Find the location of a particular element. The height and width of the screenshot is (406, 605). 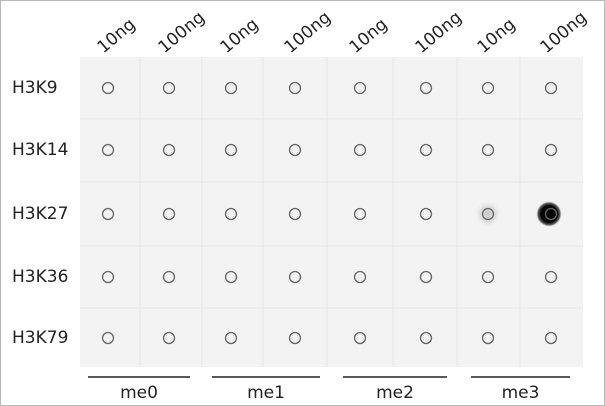

row-label: H3K79 is located at coordinates (40, 338).